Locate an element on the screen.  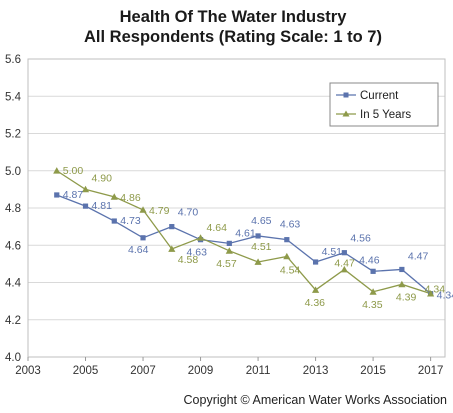
legend-item-in-5-years: In 5 Years is located at coordinates (373, 115).